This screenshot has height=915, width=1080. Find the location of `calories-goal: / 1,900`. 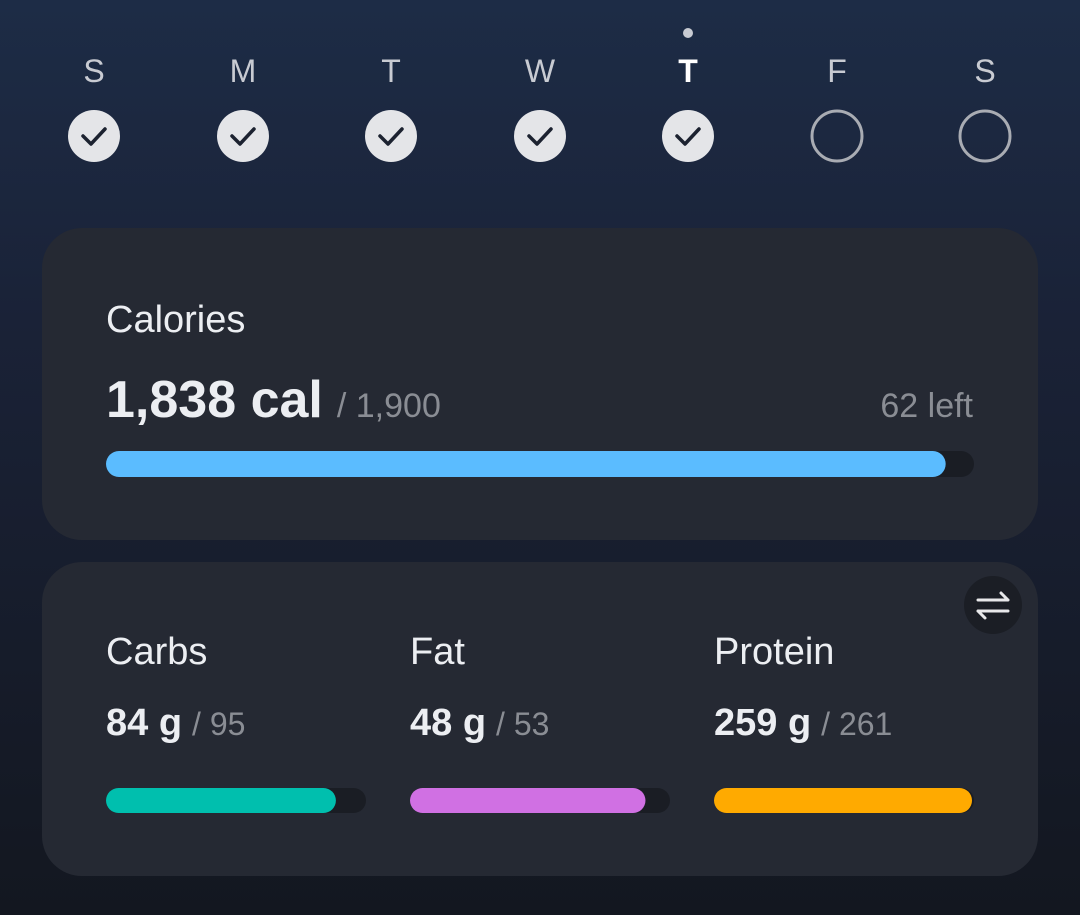

calories-goal: / 1,900 is located at coordinates (389, 406).